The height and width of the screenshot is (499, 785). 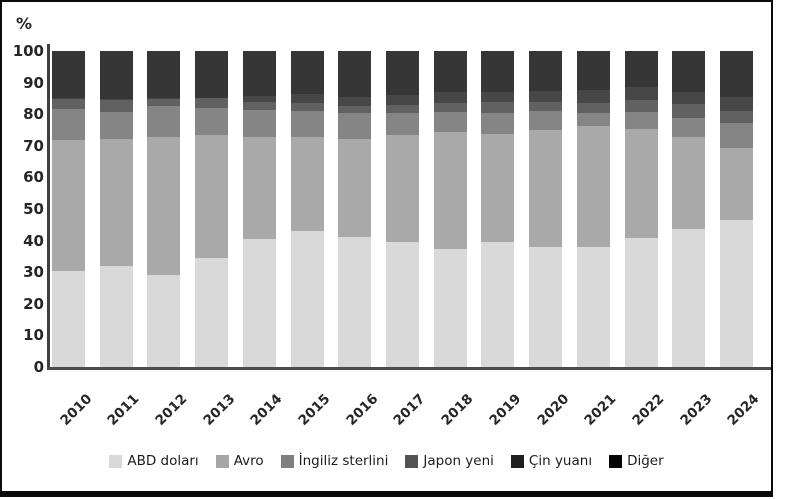 What do you see at coordinates (33, 145) in the screenshot?
I see `y-tick-label: 70` at bounding box center [33, 145].